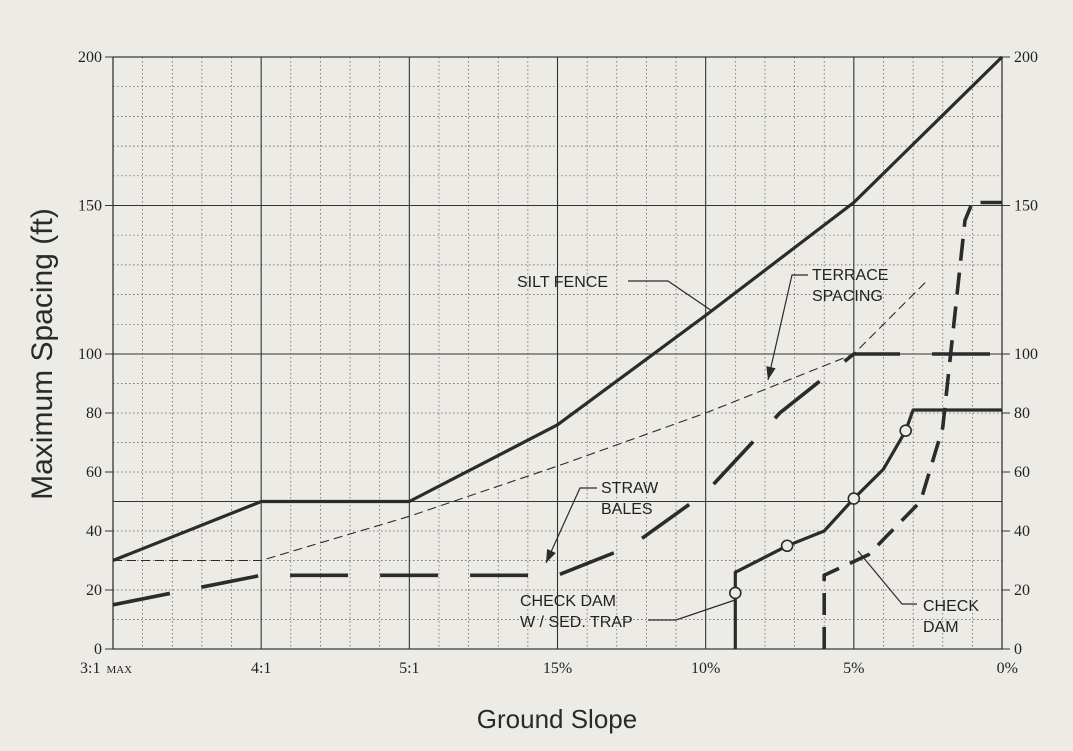 The height and width of the screenshot is (751, 1073). What do you see at coordinates (98, 649) in the screenshot?
I see `y-tick-label-left: 0` at bounding box center [98, 649].